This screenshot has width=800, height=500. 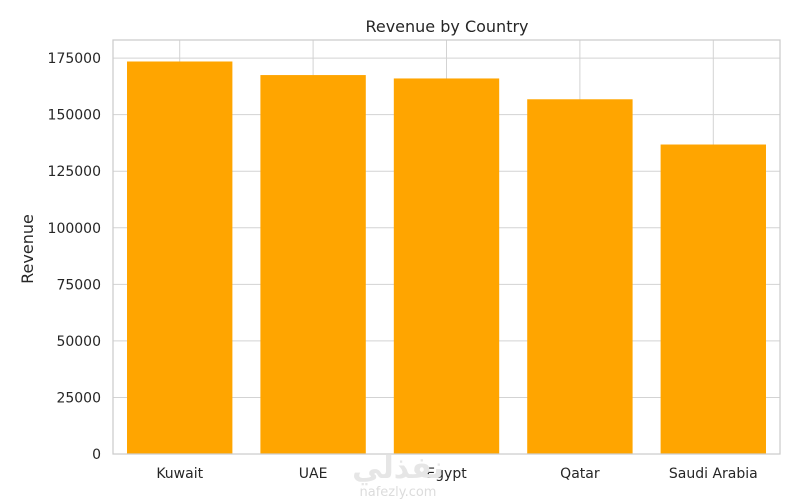 What do you see at coordinates (74, 116) in the screenshot?
I see `y-tick-label-6: 150000` at bounding box center [74, 116].